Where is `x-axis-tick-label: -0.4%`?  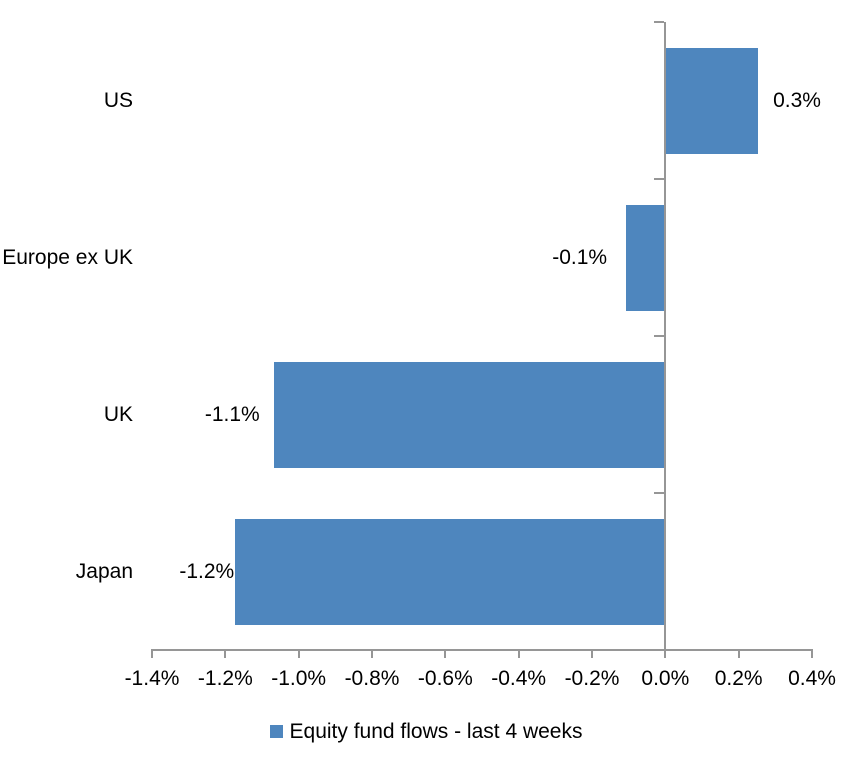 x-axis-tick-label: -0.4% is located at coordinates (519, 678).